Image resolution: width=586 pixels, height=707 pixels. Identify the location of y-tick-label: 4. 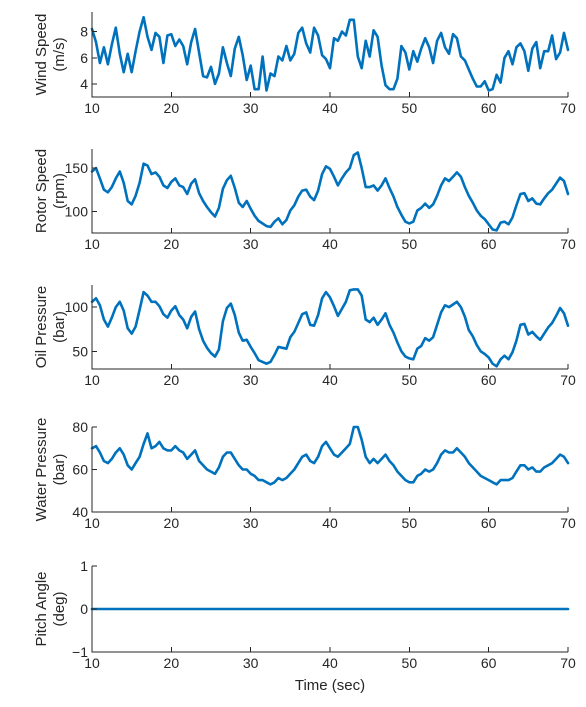
(84, 84).